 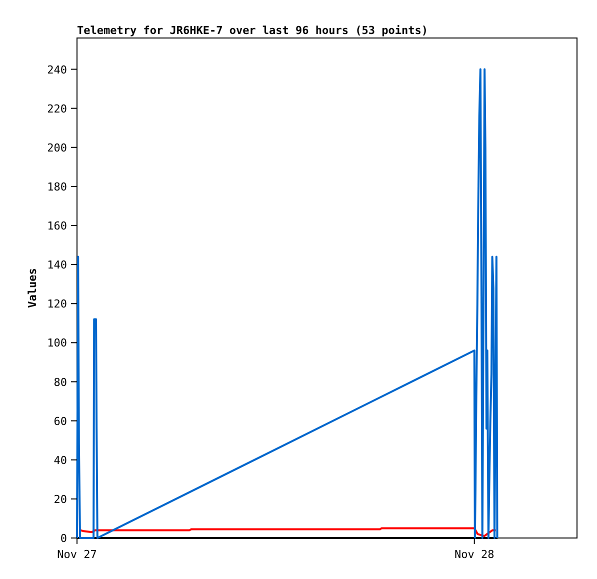 What do you see at coordinates (57, 69) in the screenshot?
I see `y-tick-label: 240` at bounding box center [57, 69].